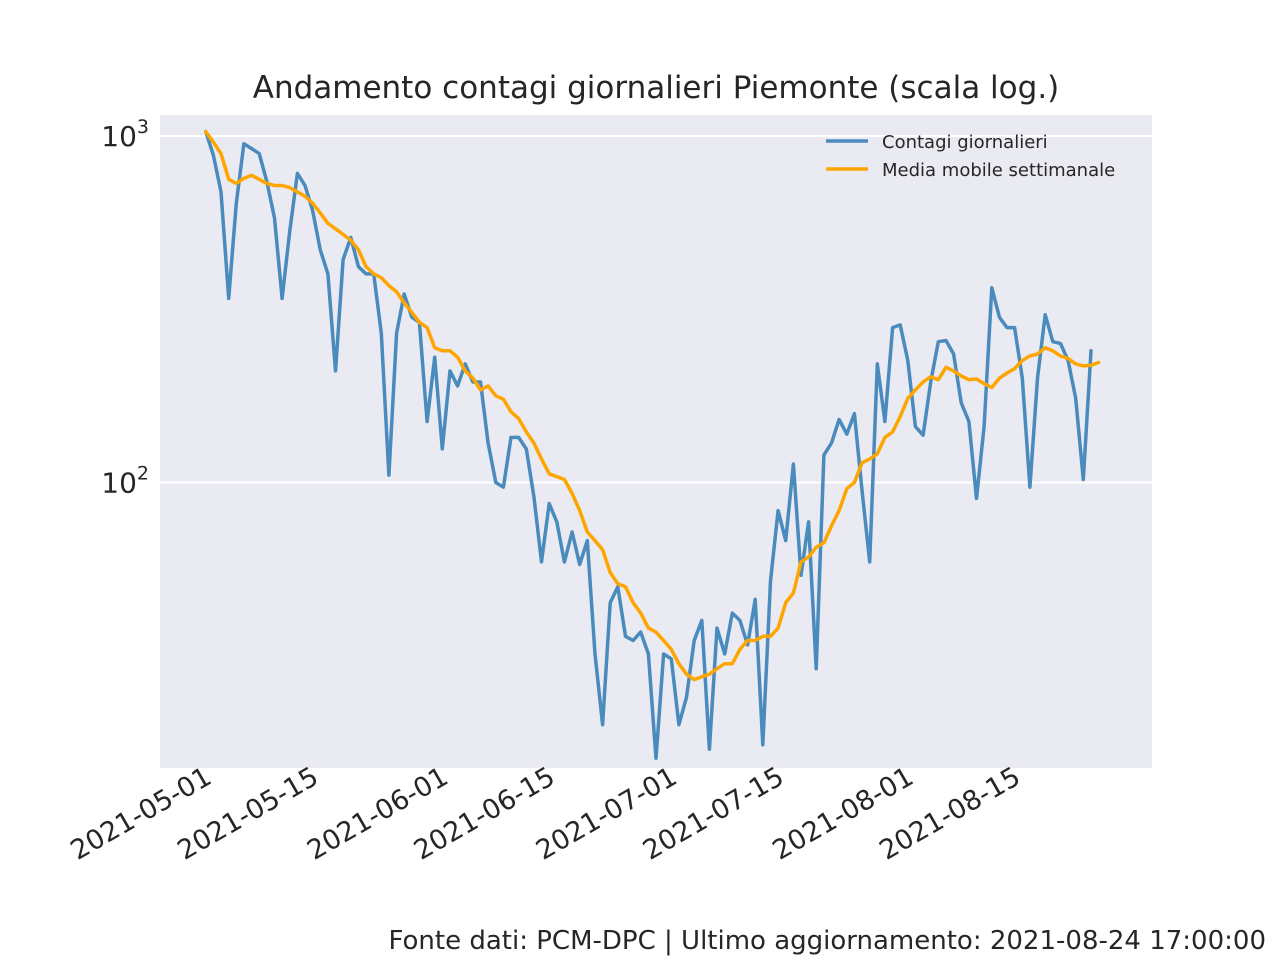 This screenshot has height=960, width=1280. What do you see at coordinates (125, 481) in the screenshot?
I see `y-tick-label-100: 10²` at bounding box center [125, 481].